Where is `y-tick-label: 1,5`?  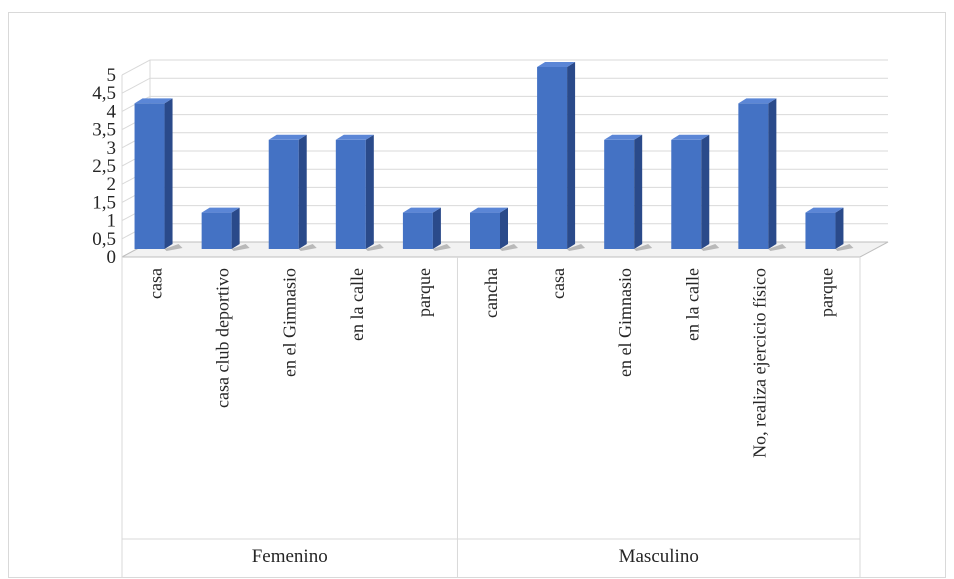 y-tick-label: 1,5 is located at coordinates (104, 202).